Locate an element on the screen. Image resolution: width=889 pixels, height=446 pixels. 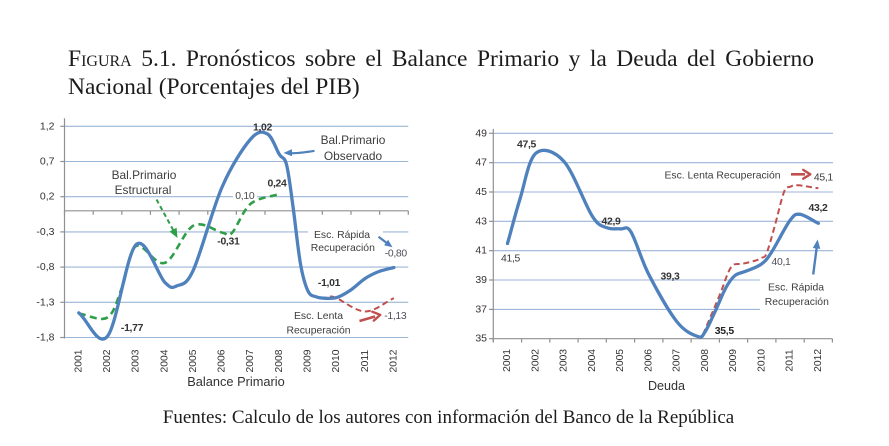
svg-text: 45 is located at coordinates (481, 192).